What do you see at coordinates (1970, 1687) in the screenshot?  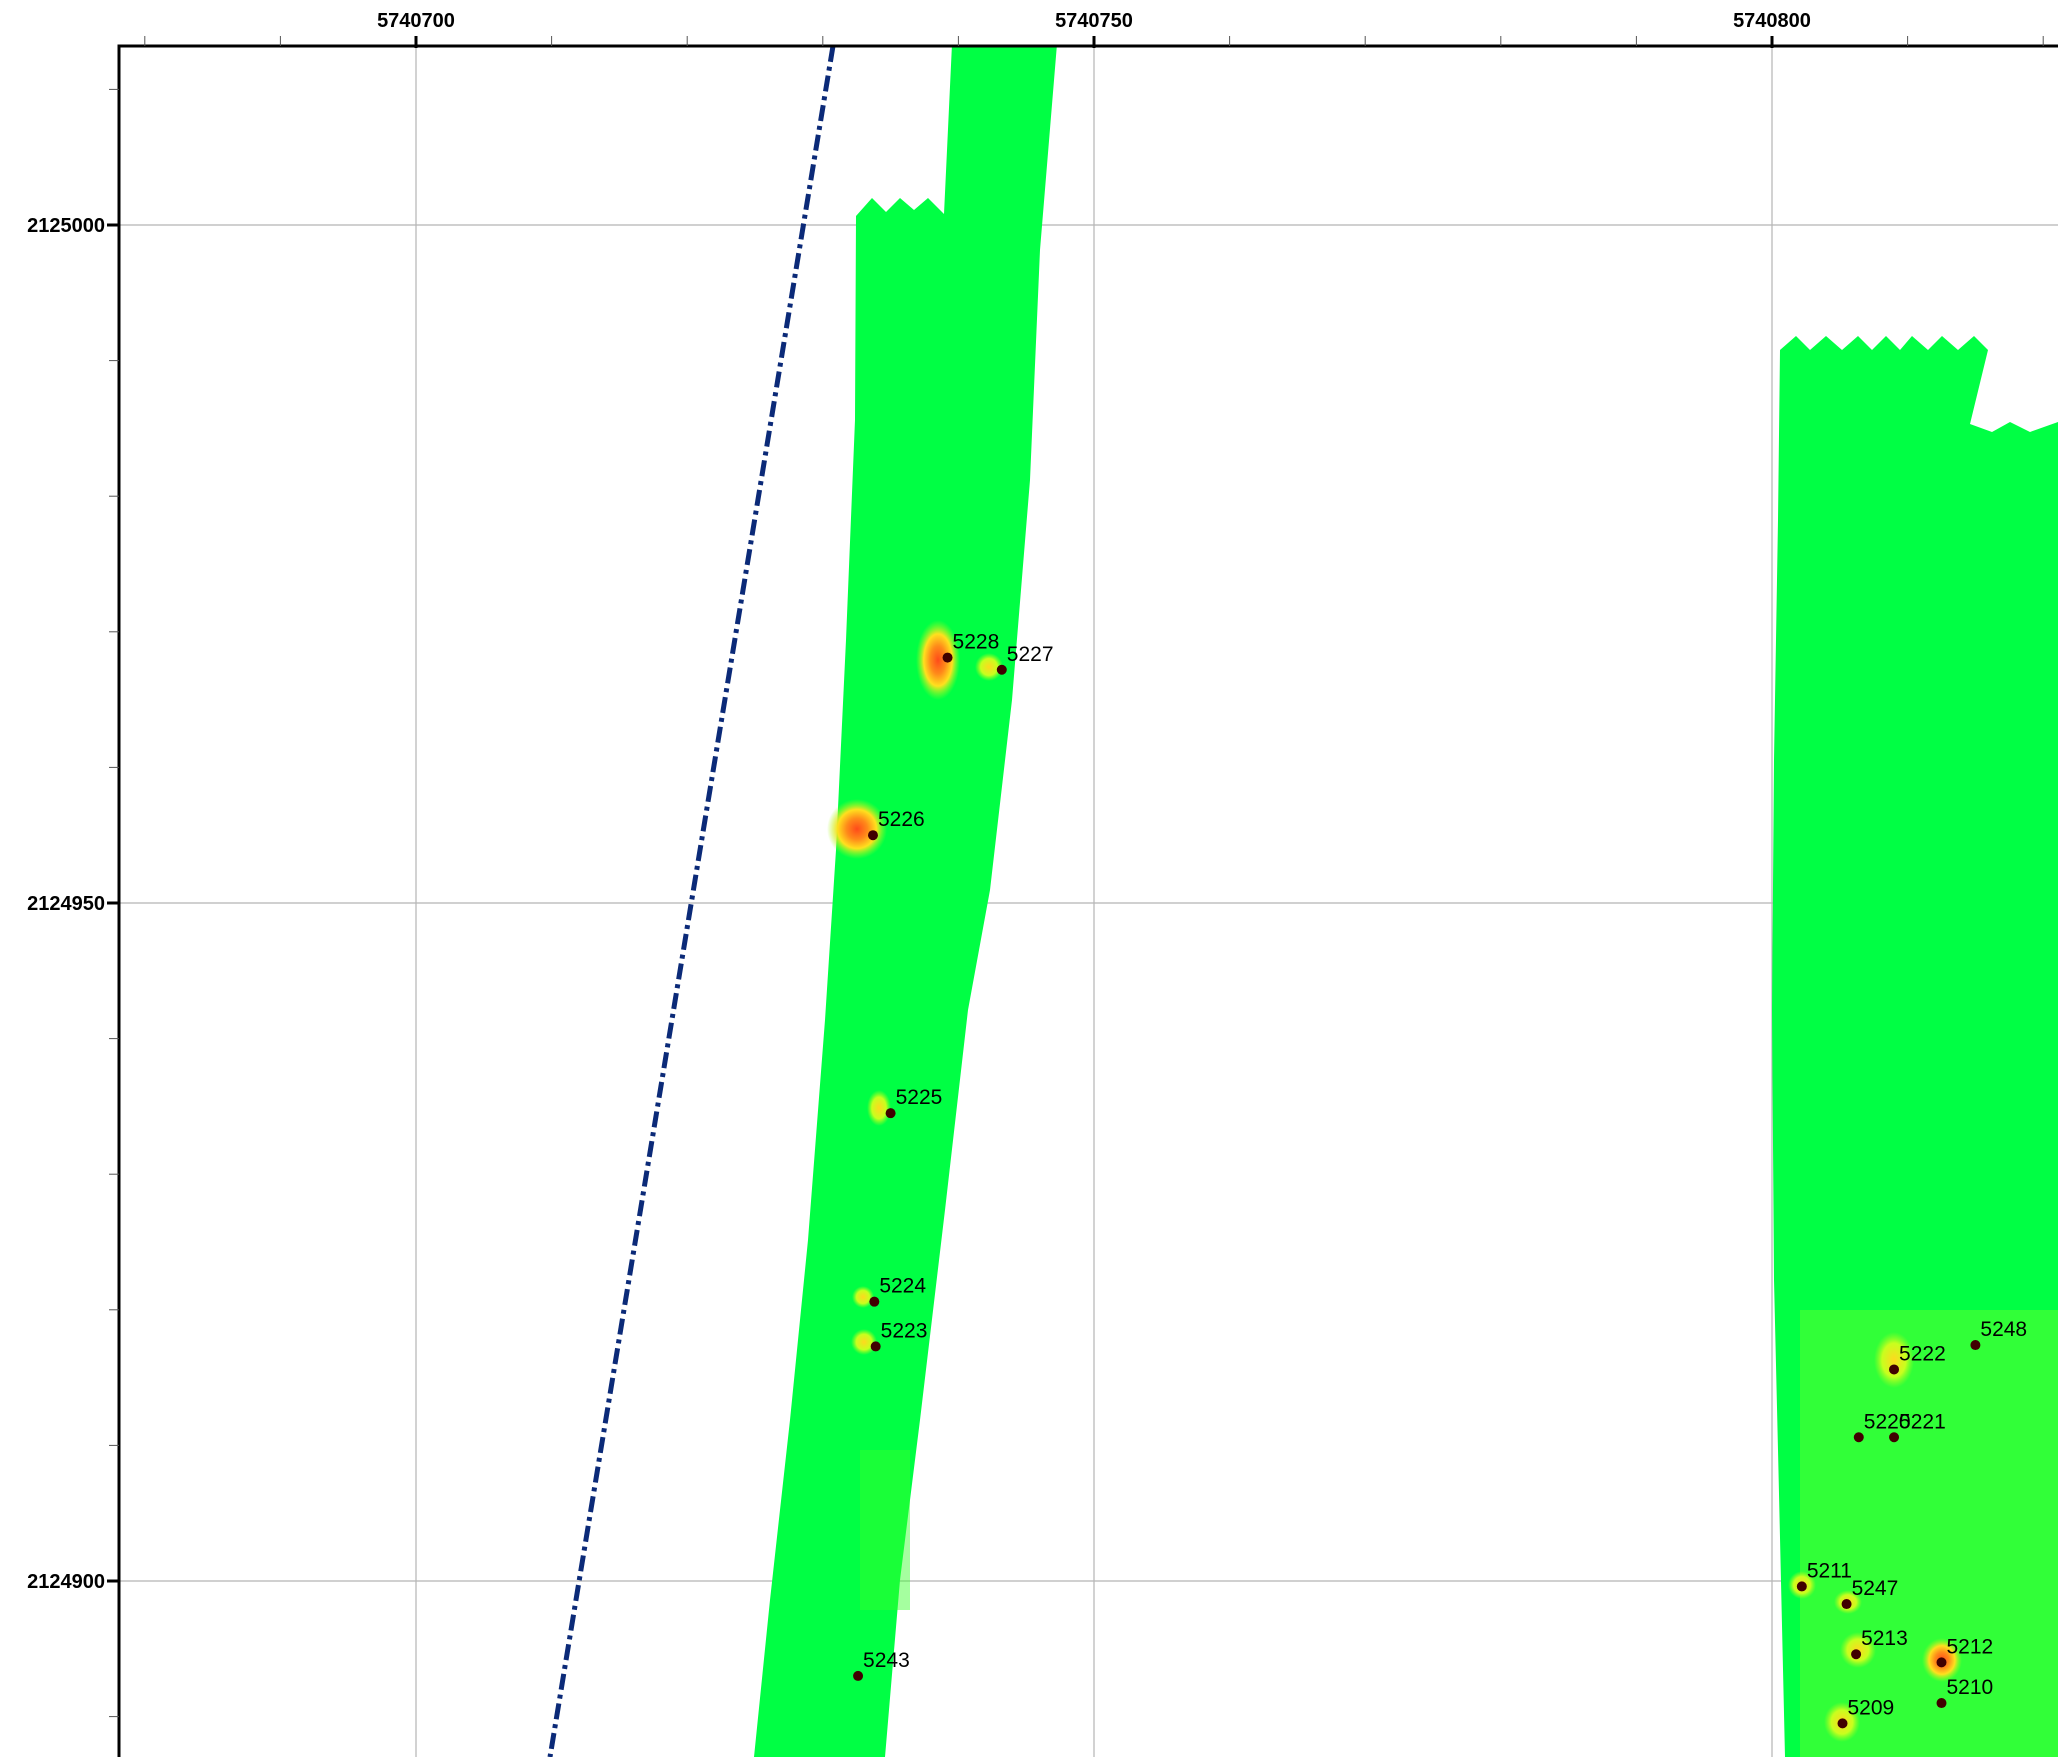 I see `point-label-5210: 5210` at bounding box center [1970, 1687].